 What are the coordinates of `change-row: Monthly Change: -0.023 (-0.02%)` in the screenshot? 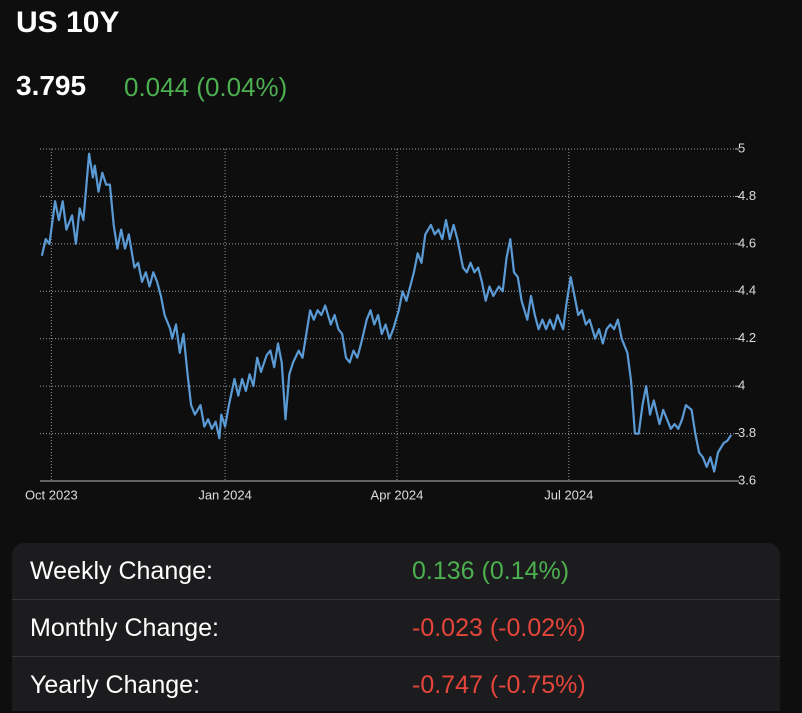 It's located at (396, 628).